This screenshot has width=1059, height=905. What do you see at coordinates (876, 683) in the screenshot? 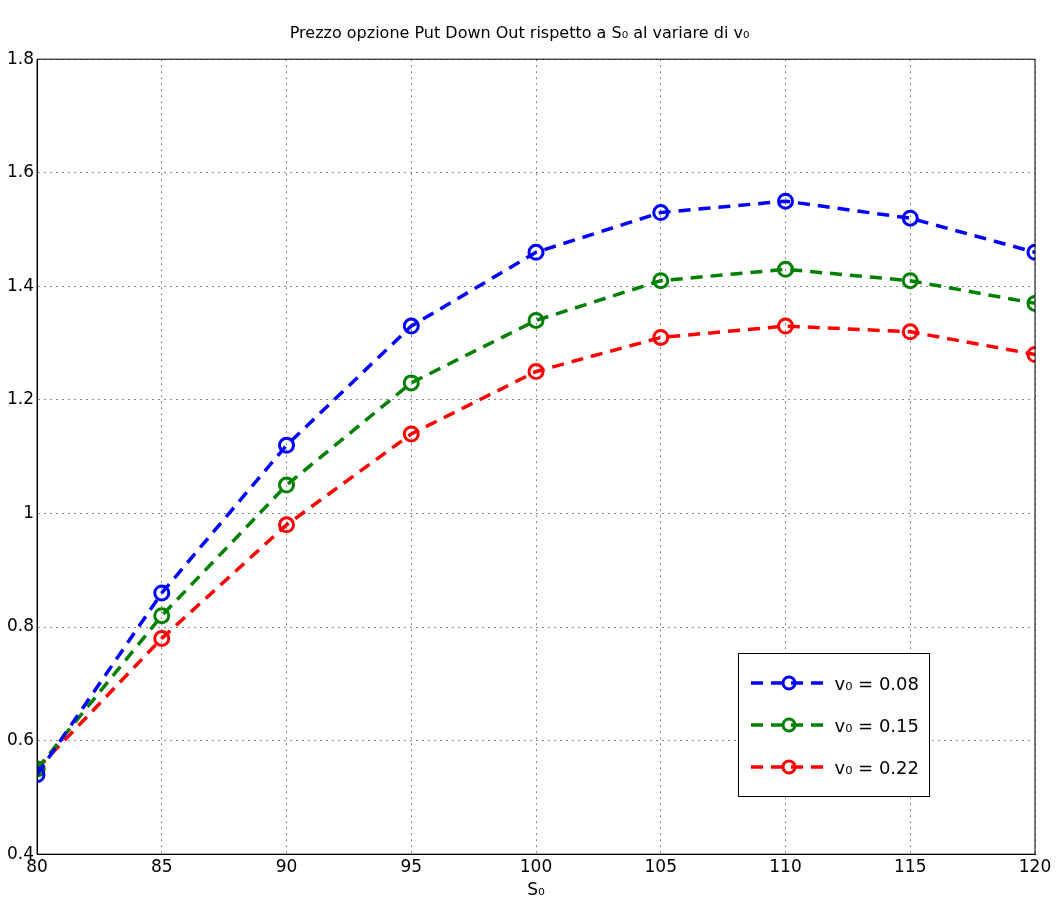
I see `legend-label: v₀ = 0.08` at bounding box center [876, 683].